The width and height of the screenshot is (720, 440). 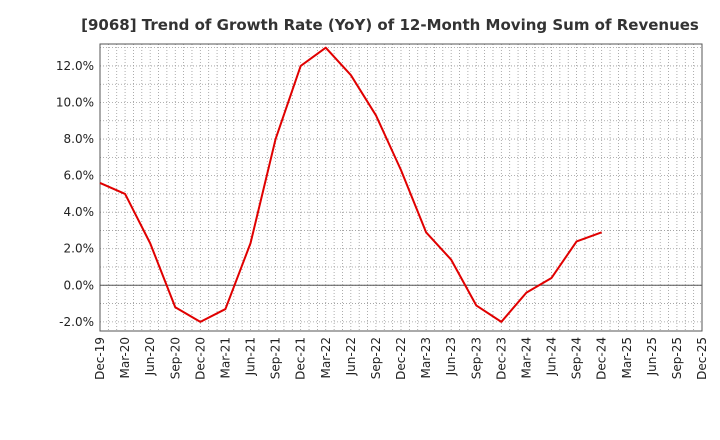 I want to click on x-tick-label: Dec-20, so click(x=200, y=358).